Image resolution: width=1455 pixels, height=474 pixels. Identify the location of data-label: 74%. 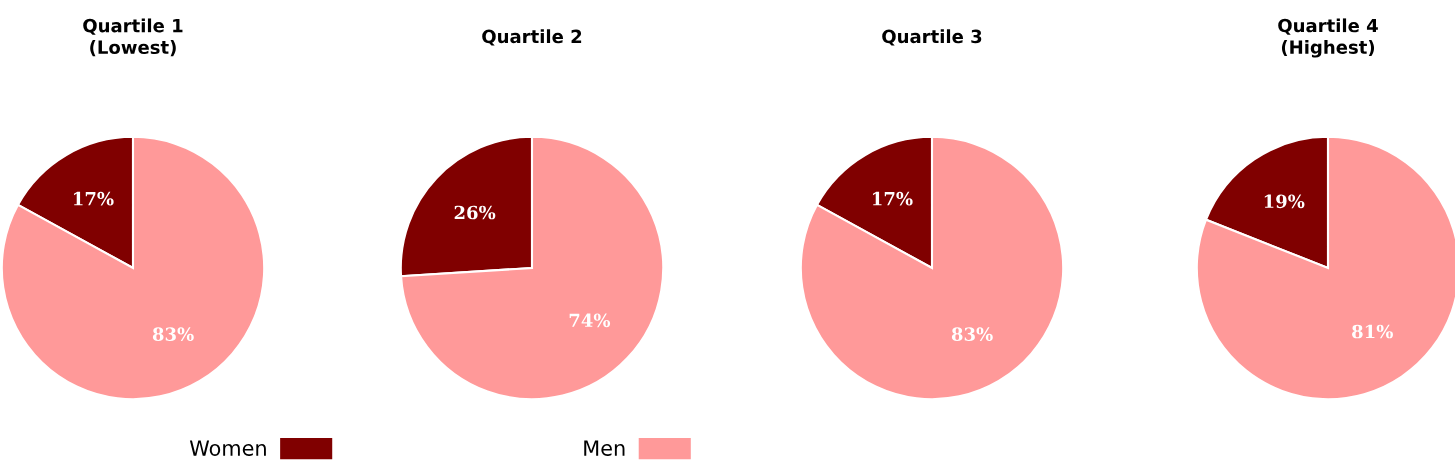
(590, 320).